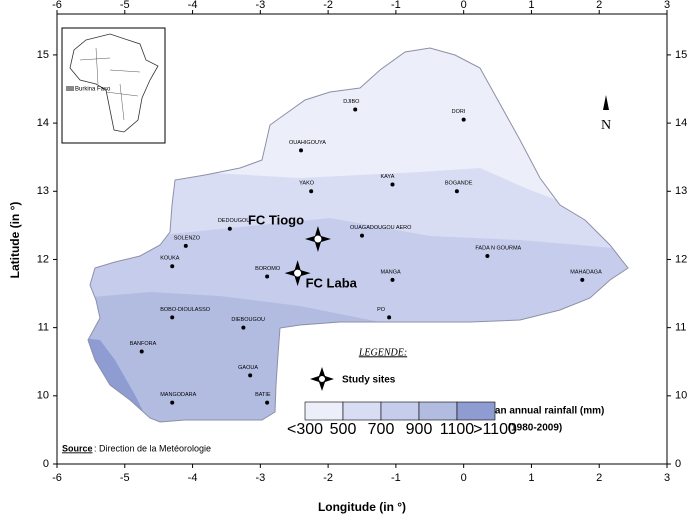  I want to click on study-site-label: FC Laba, so click(332, 283).